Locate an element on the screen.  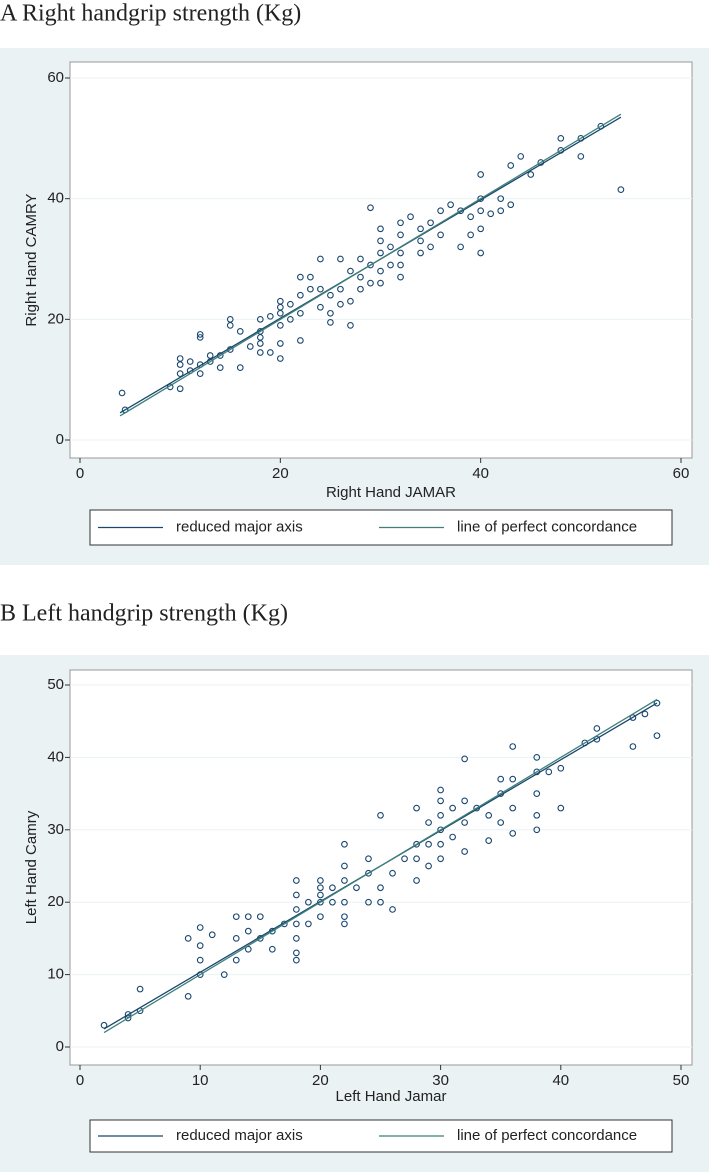
y-axis-label: Right Hand CAMRY is located at coordinates (31, 259).